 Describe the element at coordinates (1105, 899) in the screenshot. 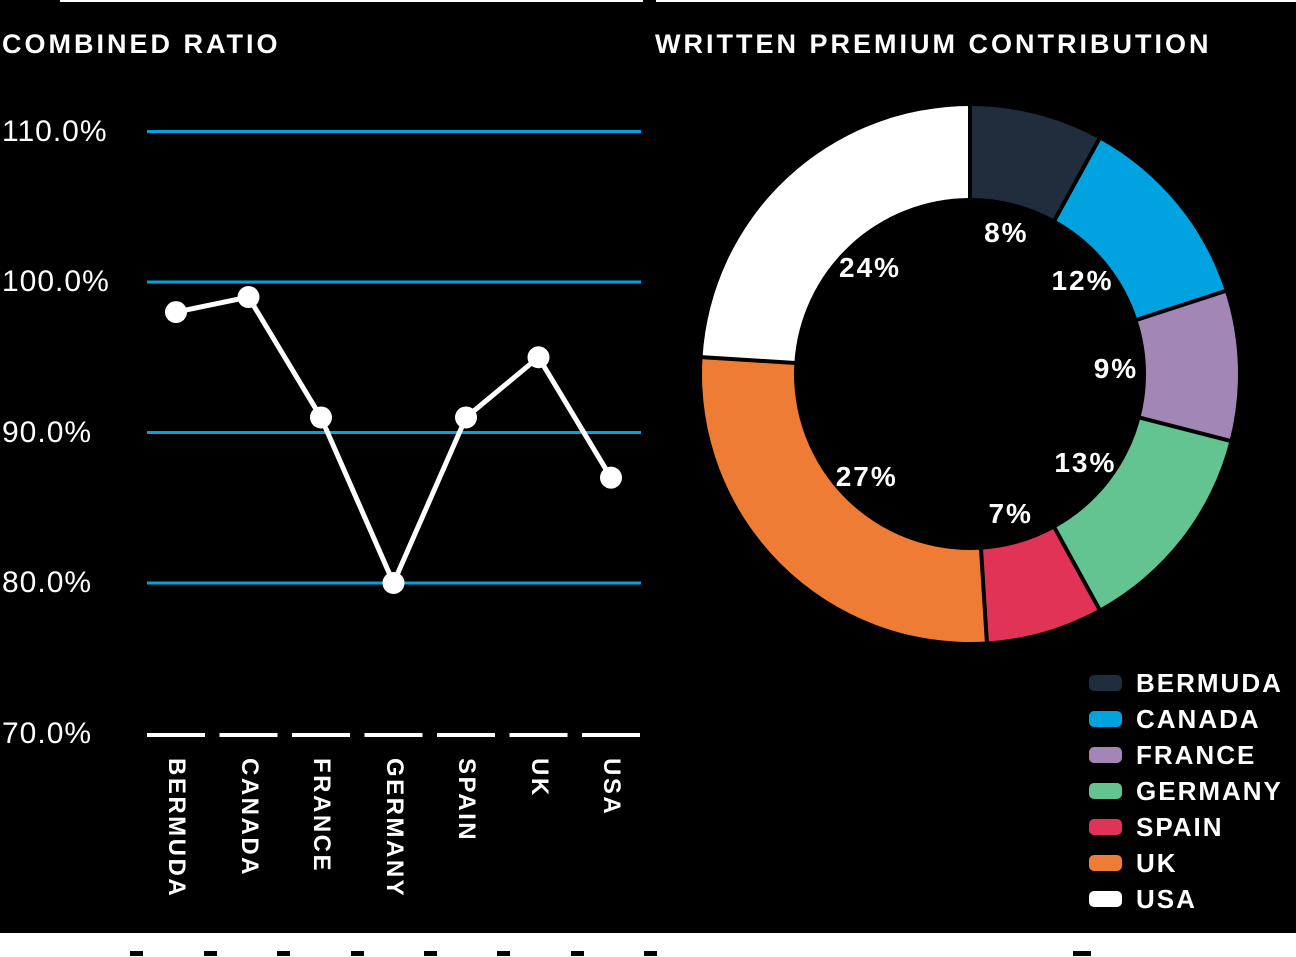

I see `legend-swatch-usa` at that location.